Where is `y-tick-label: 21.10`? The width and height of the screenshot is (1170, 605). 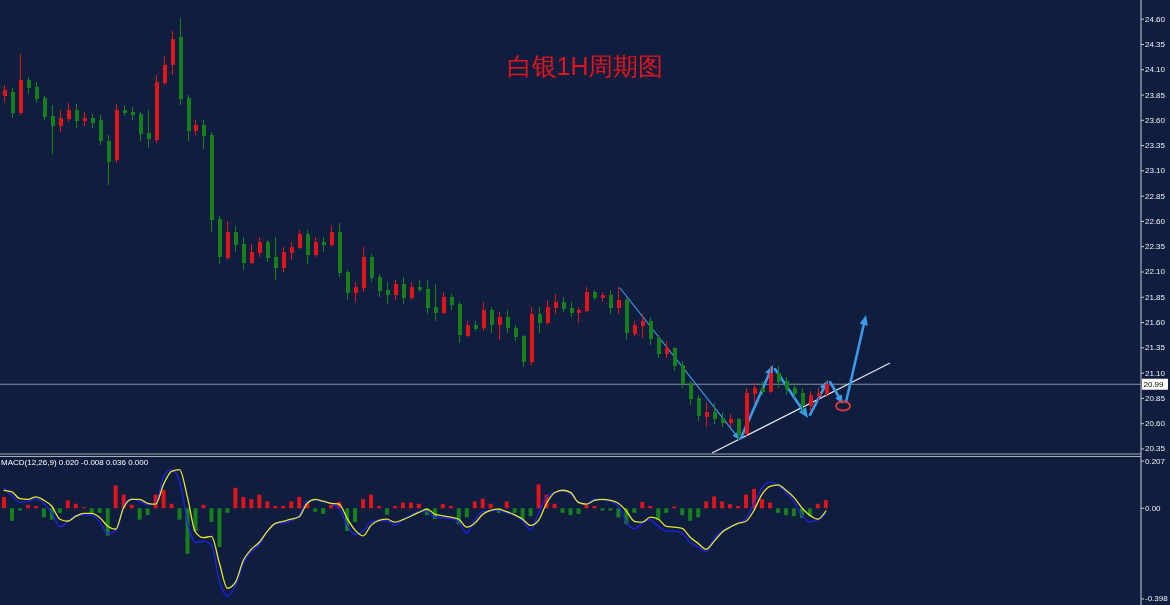 y-tick-label: 21.10 is located at coordinates (1155, 373).